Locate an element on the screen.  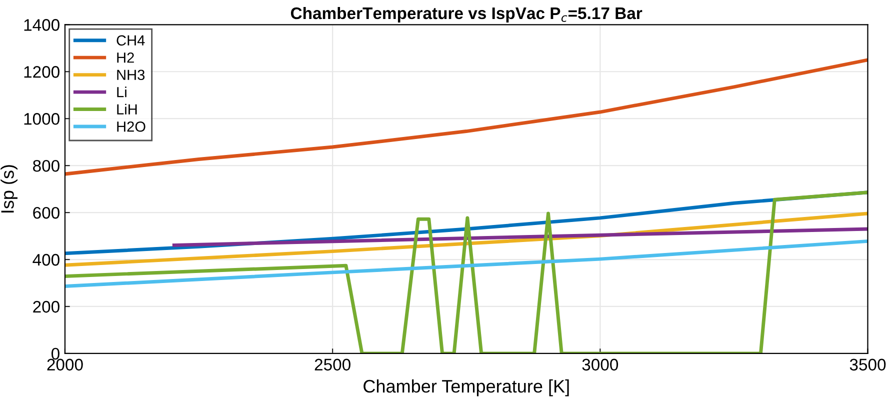
y-tick-label: 400 is located at coordinates (46, 260).